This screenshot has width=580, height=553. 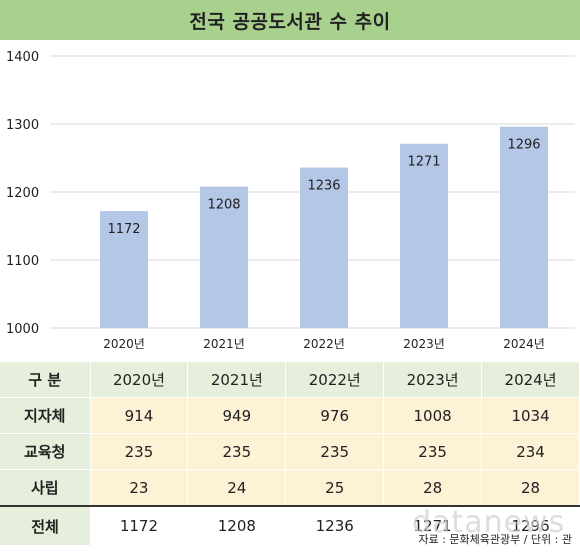 I want to click on table-cell: 1236, so click(x=334, y=525).